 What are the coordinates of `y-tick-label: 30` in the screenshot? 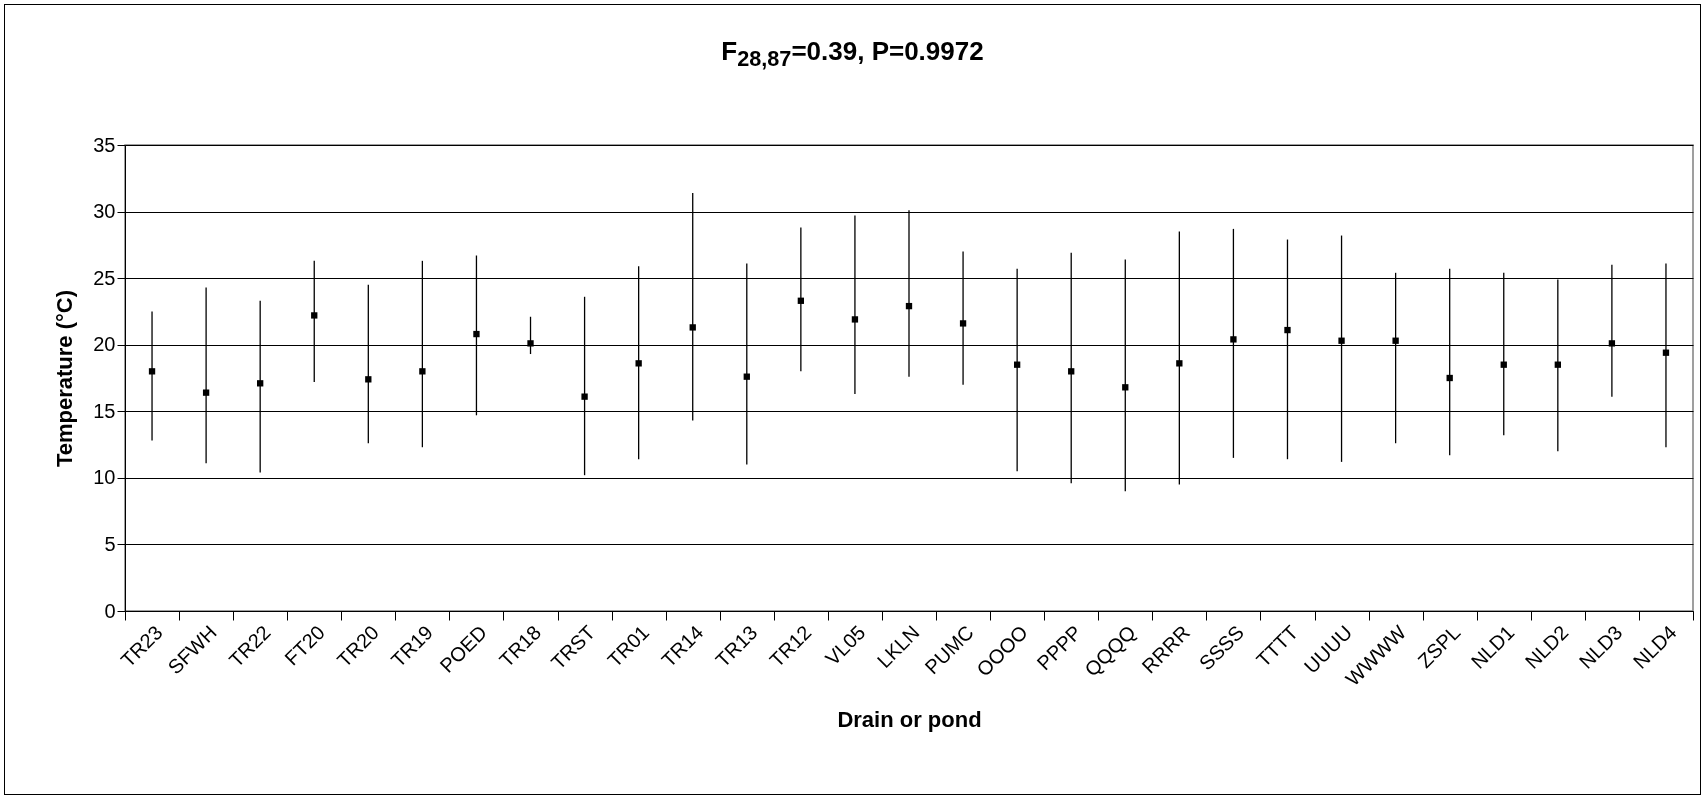 It's located at (104, 211).